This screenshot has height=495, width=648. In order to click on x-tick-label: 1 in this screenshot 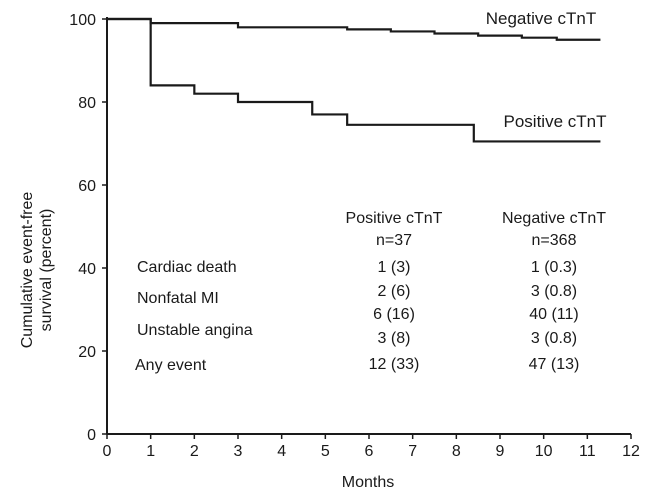, I will do `click(150, 451)`.